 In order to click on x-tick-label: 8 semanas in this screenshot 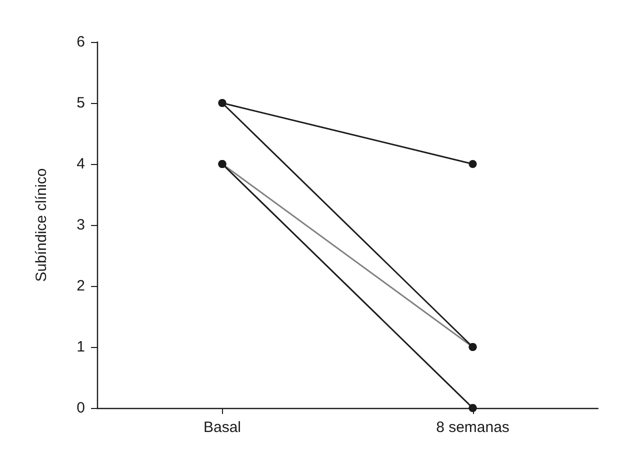, I will do `click(473, 427)`.